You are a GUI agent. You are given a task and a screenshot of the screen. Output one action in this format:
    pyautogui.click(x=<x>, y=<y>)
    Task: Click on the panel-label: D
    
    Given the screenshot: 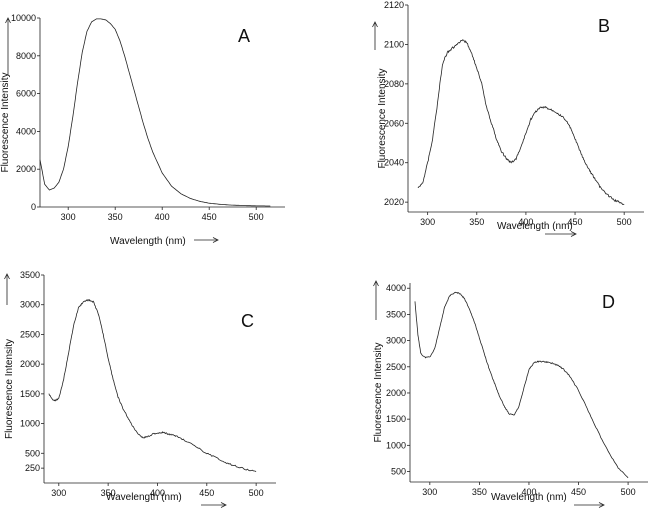 What is the action you would take?
    pyautogui.click(x=608, y=302)
    